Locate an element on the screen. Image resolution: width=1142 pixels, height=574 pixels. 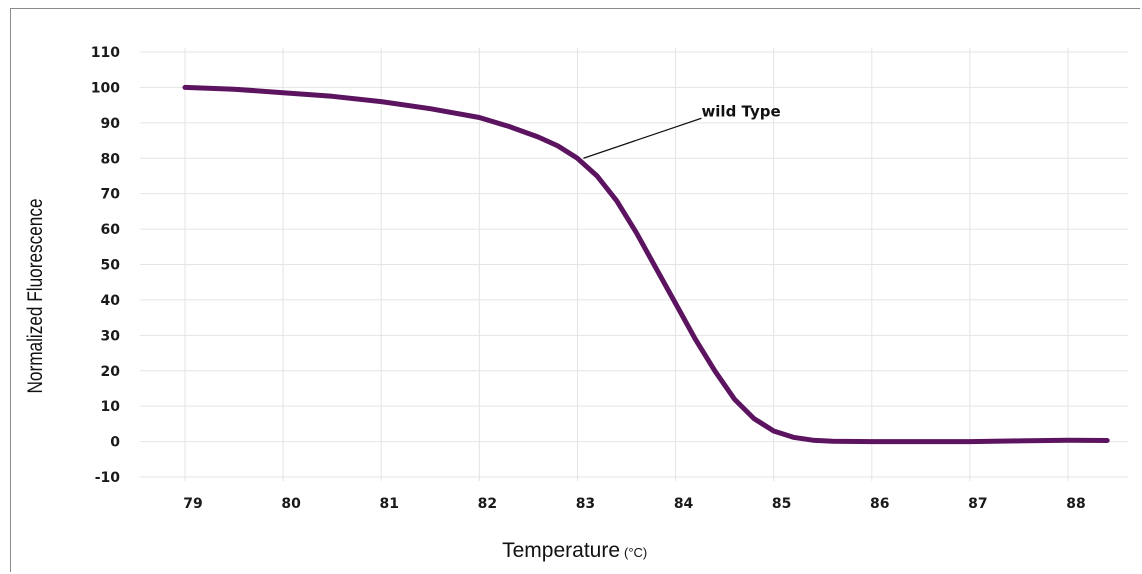
y-tick-label: 50 is located at coordinates (111, 266).